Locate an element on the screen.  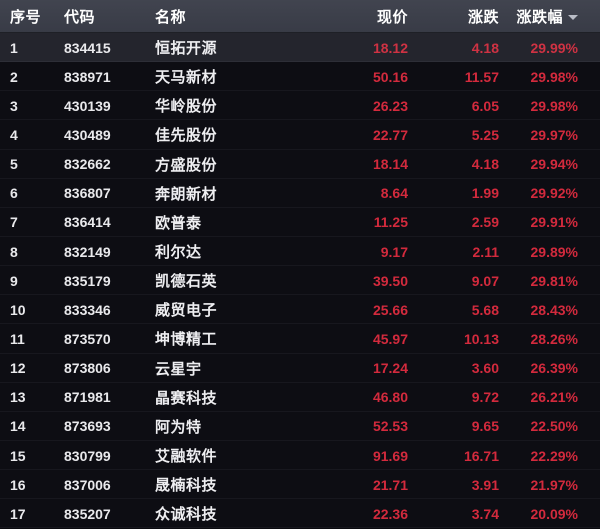
column-header-price: 现价 is located at coordinates (392, 17).